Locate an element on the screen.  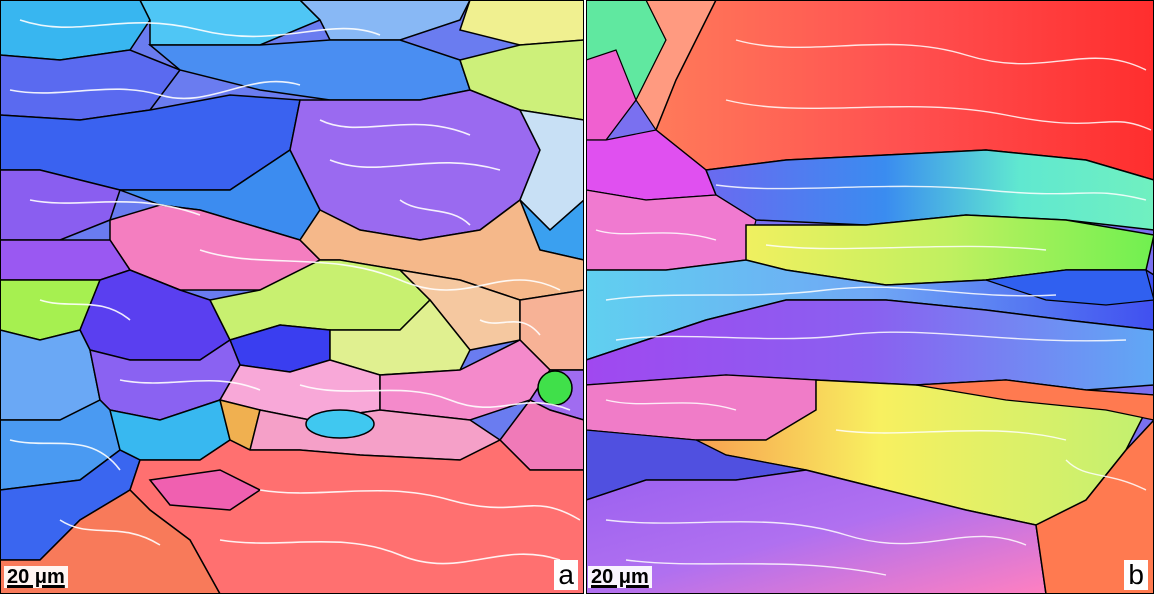
scale-bar-a: 20 μm is located at coordinates (36, 577).